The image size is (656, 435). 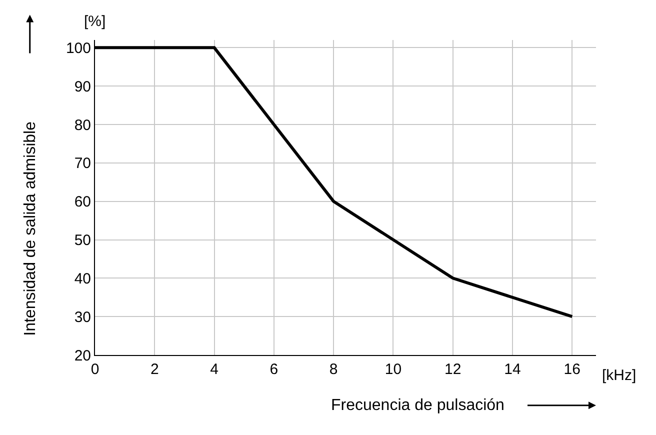 What do you see at coordinates (572, 369) in the screenshot?
I see `x-tick-label: 16` at bounding box center [572, 369].